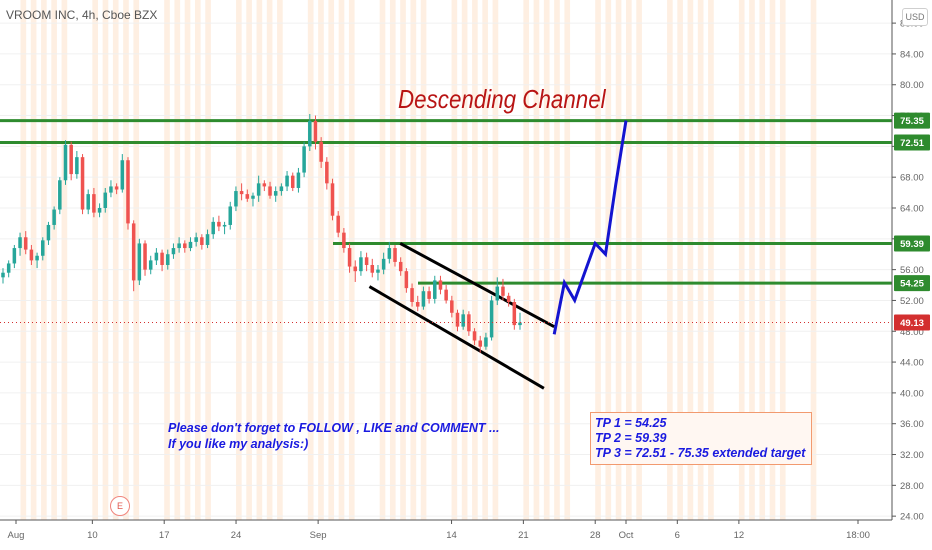 The width and height of the screenshot is (932, 550). Describe the element at coordinates (120, 506) in the screenshot. I see `earnings-marker: E` at that location.